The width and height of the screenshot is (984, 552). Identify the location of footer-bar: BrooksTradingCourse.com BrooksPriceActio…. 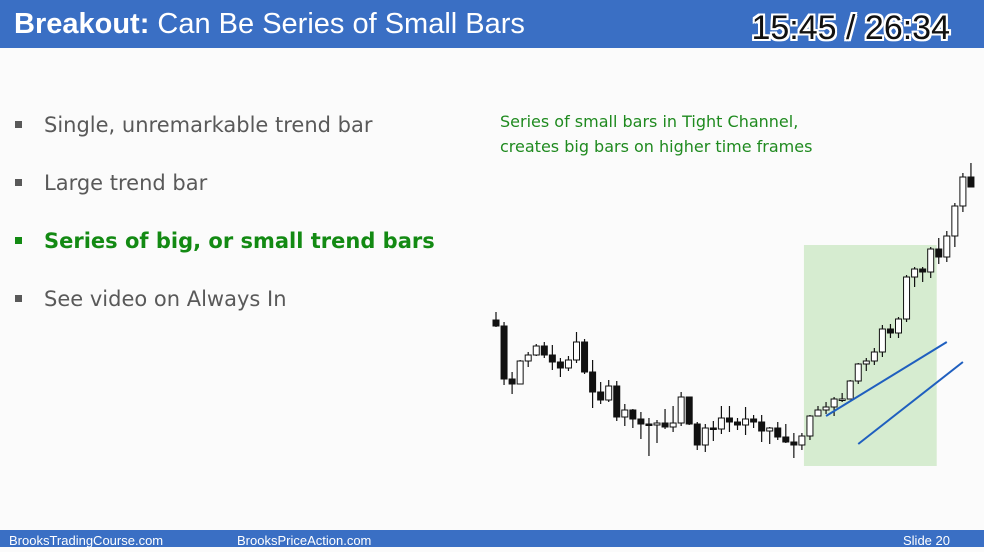
(492, 539).